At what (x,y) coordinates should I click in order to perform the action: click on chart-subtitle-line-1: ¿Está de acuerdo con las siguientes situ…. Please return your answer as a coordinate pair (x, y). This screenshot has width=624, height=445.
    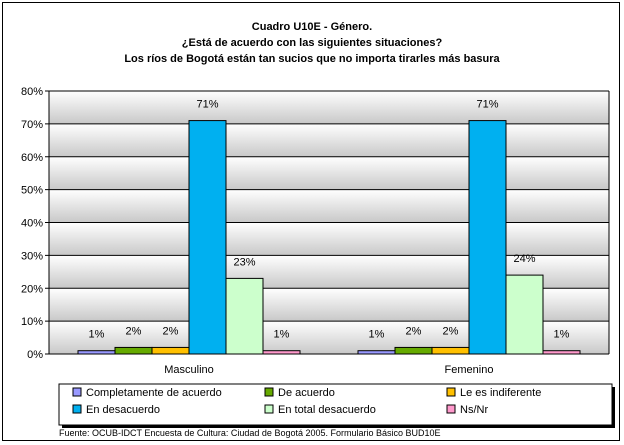
    Looking at the image, I should click on (312, 43).